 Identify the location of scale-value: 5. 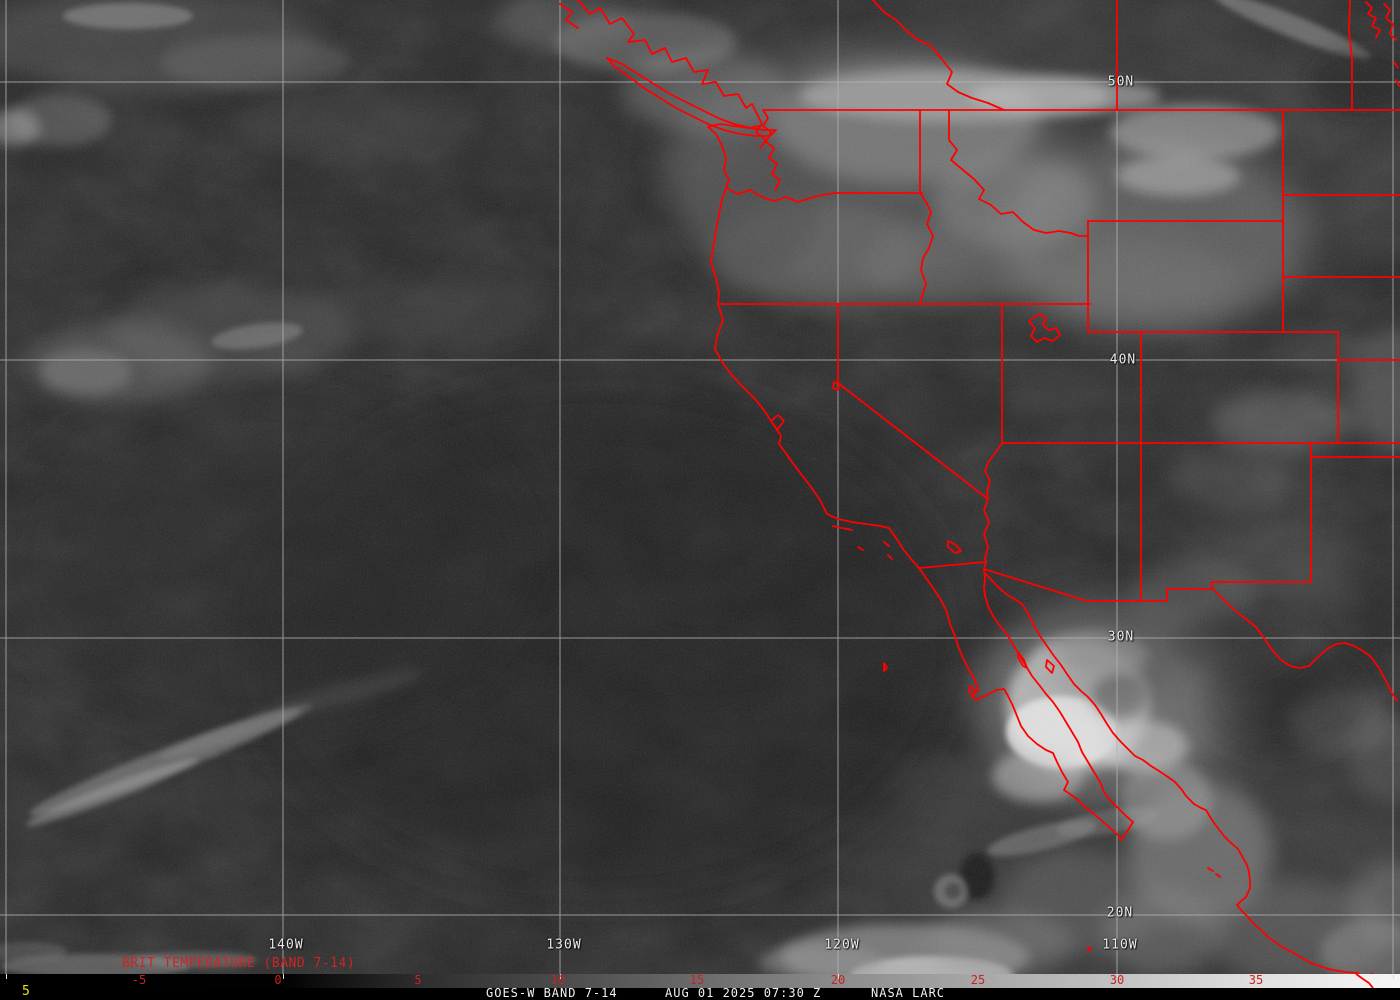
(26, 991).